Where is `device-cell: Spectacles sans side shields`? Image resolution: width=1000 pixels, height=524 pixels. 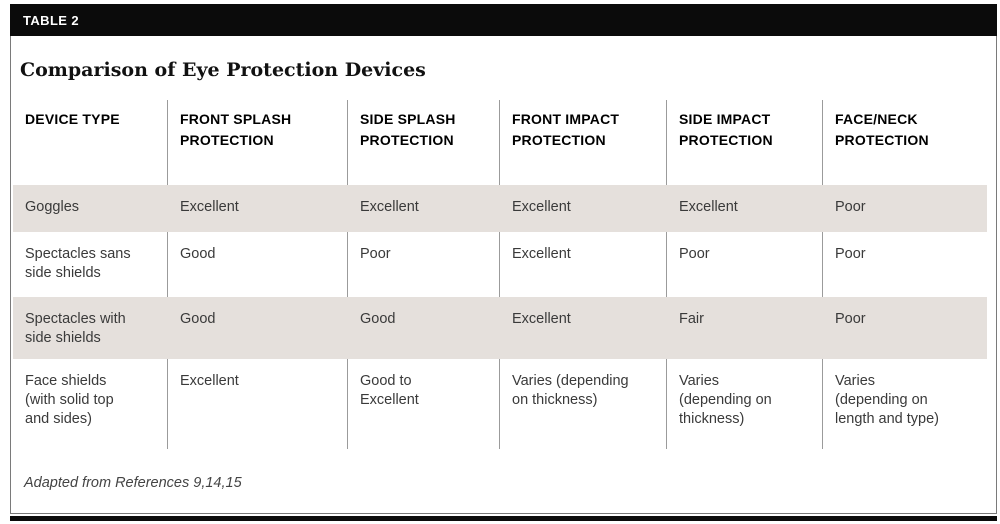 device-cell: Spectacles sans side shields is located at coordinates (90, 264).